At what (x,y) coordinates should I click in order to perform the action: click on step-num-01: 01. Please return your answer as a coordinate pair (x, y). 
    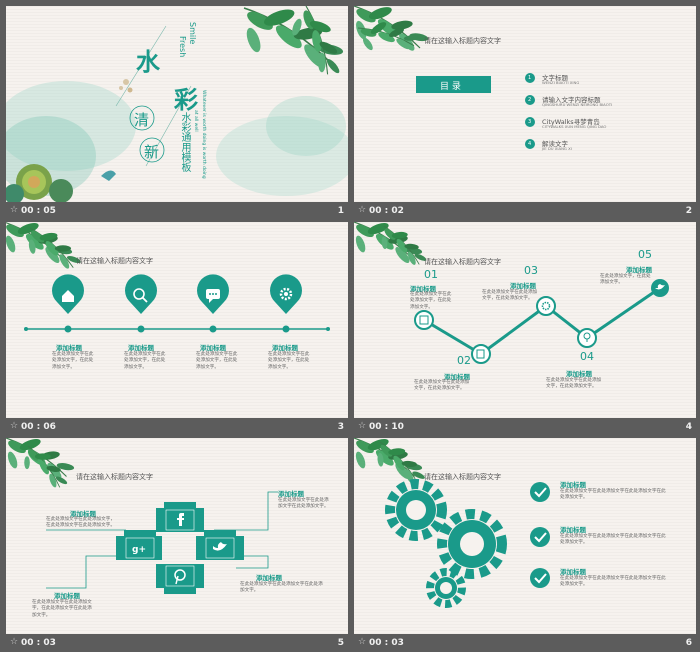
    Looking at the image, I should click on (431, 274).